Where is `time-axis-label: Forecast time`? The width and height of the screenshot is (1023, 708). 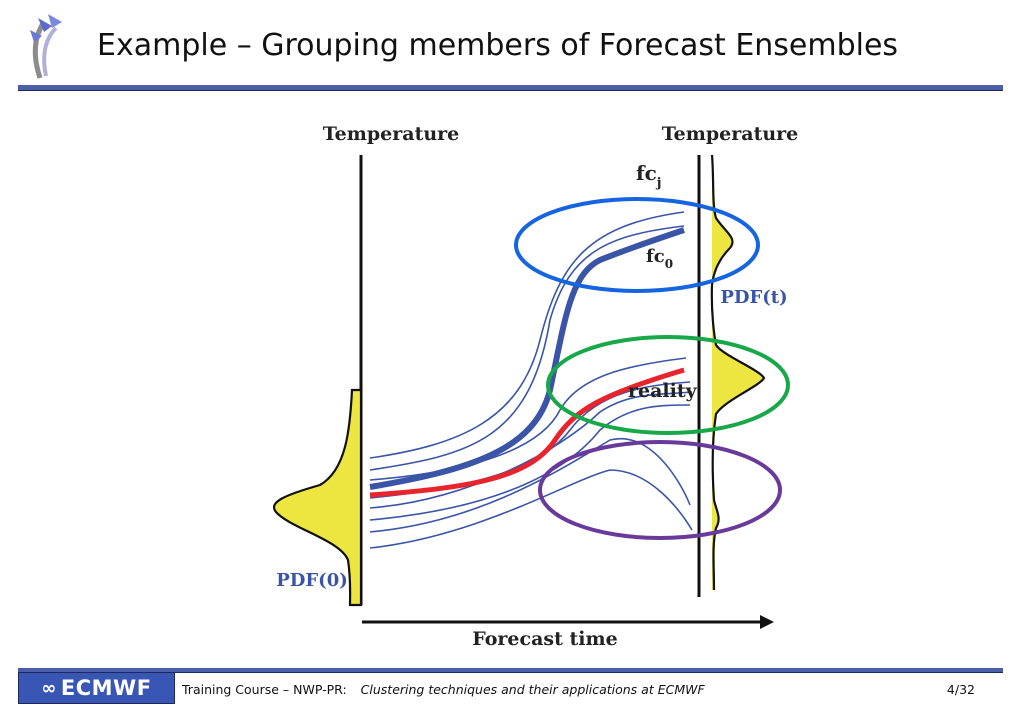 time-axis-label: Forecast time is located at coordinates (544, 639).